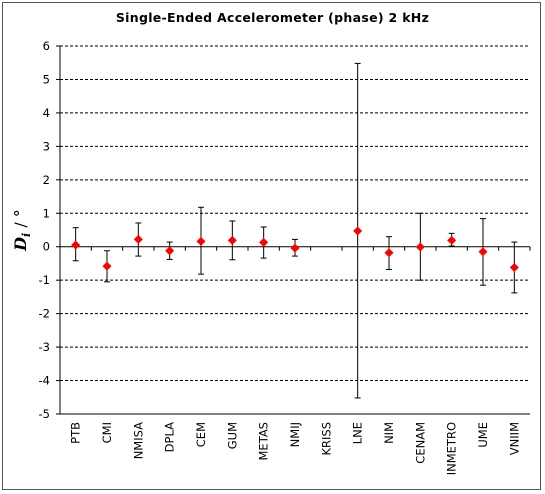 Image resolution: width=545 pixels, height=494 pixels. What do you see at coordinates (26, 235) in the screenshot?
I see `y-axis-label-sub: i` at bounding box center [26, 235].